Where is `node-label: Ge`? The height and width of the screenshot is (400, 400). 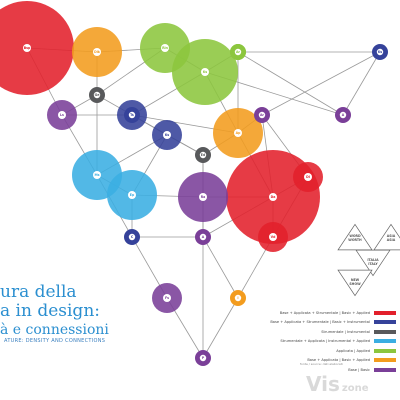
node-label: Ge is located at coordinates (97, 95).